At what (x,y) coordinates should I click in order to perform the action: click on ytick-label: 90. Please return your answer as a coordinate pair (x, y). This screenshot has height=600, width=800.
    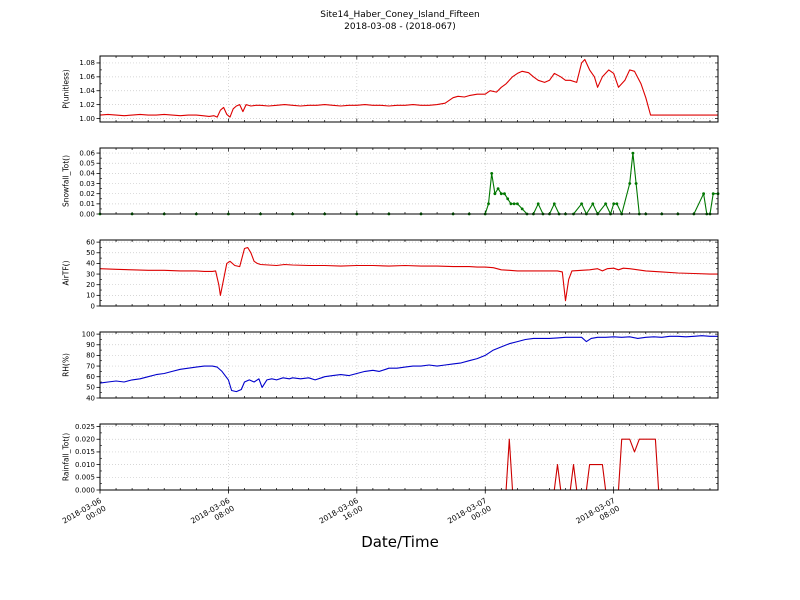
    Looking at the image, I should click on (90, 345).